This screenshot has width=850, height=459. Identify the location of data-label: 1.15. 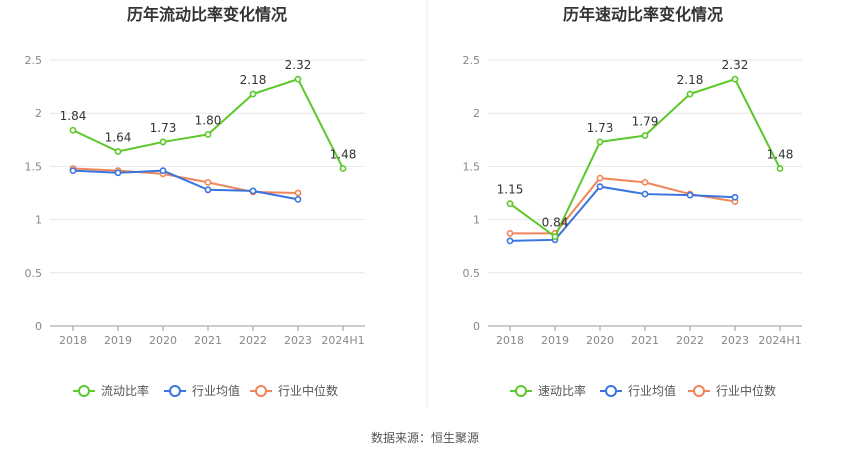
(510, 190).